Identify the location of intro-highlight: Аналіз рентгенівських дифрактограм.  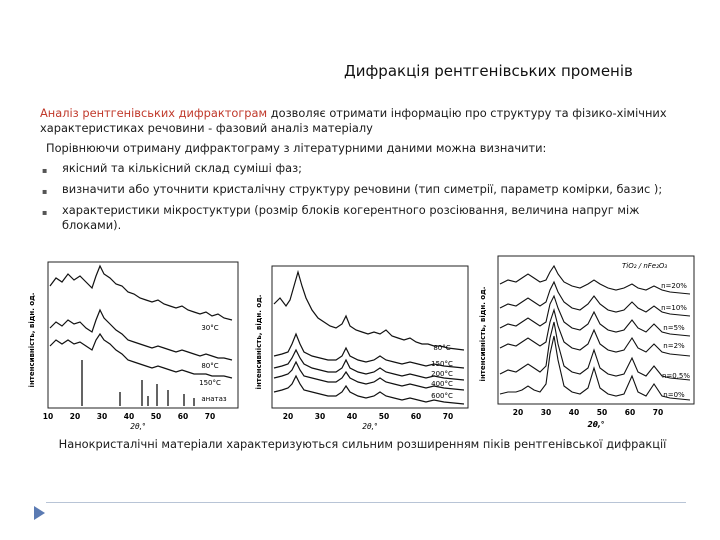
(154, 113).